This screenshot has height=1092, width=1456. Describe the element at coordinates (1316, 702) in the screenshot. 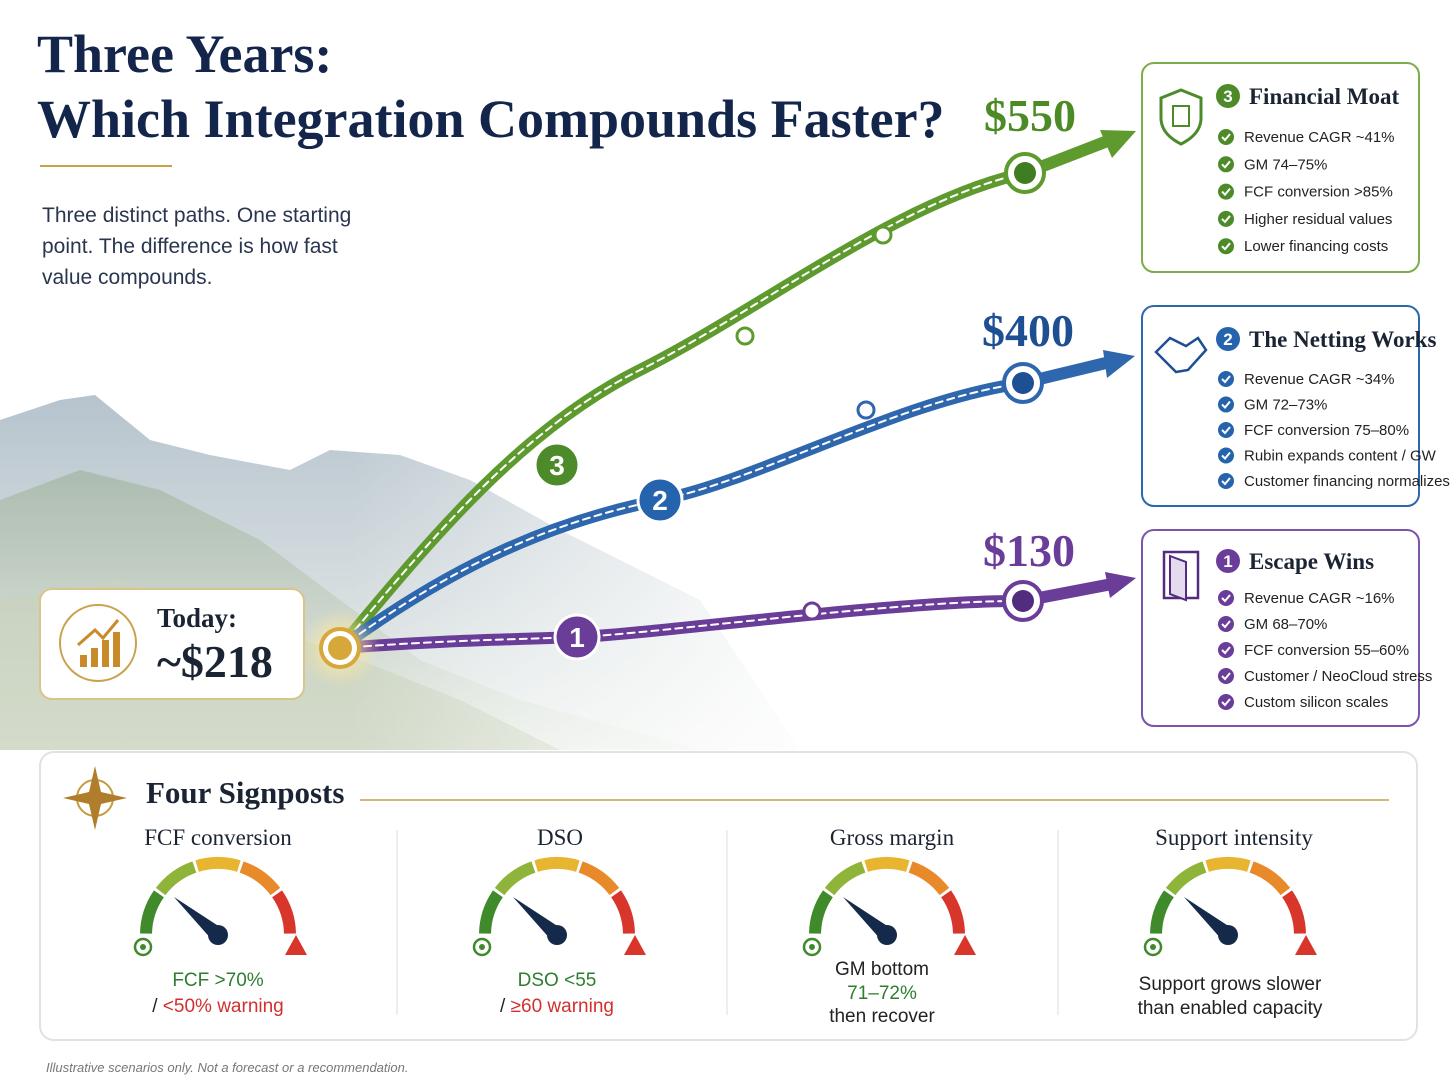

I see `card-item: Custom silicon scales` at that location.